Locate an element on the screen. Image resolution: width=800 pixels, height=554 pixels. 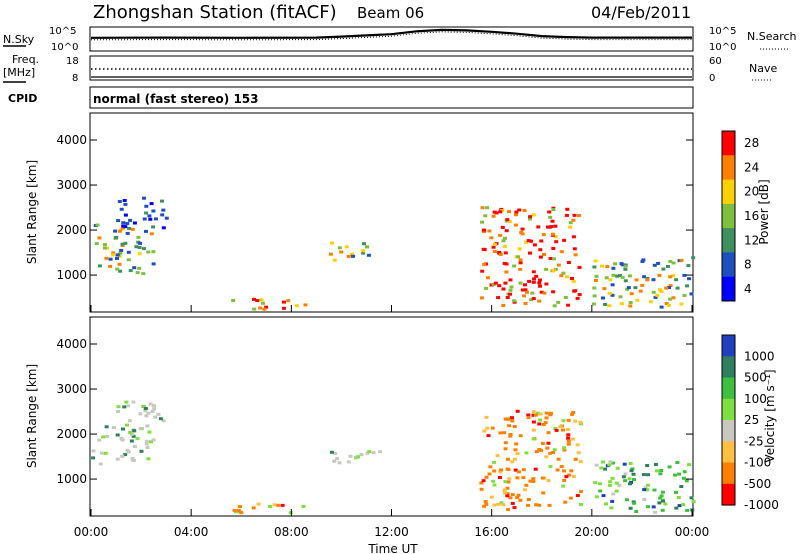
y-tick-label: 4000 is located at coordinates (71, 140).